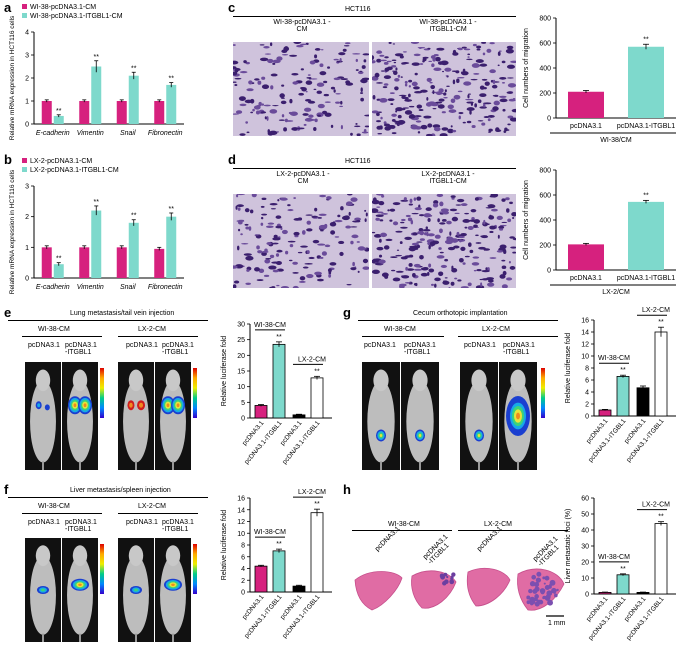 This screenshot has width=688, height=650. Describe the element at coordinates (142, 522) in the screenshot. I see `f-cond3: pcDNA3.1` at that location.